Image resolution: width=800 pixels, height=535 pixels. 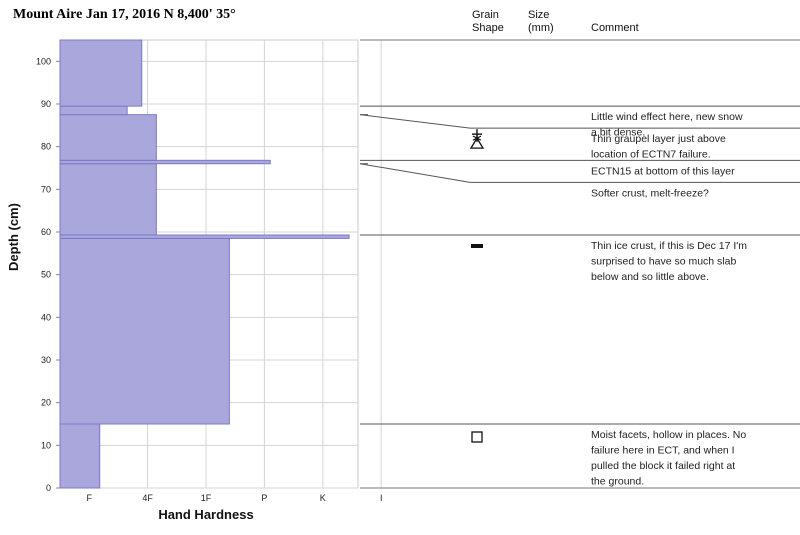 I want to click on note-comment-line: surprised to have so much slab, so click(x=663, y=261).